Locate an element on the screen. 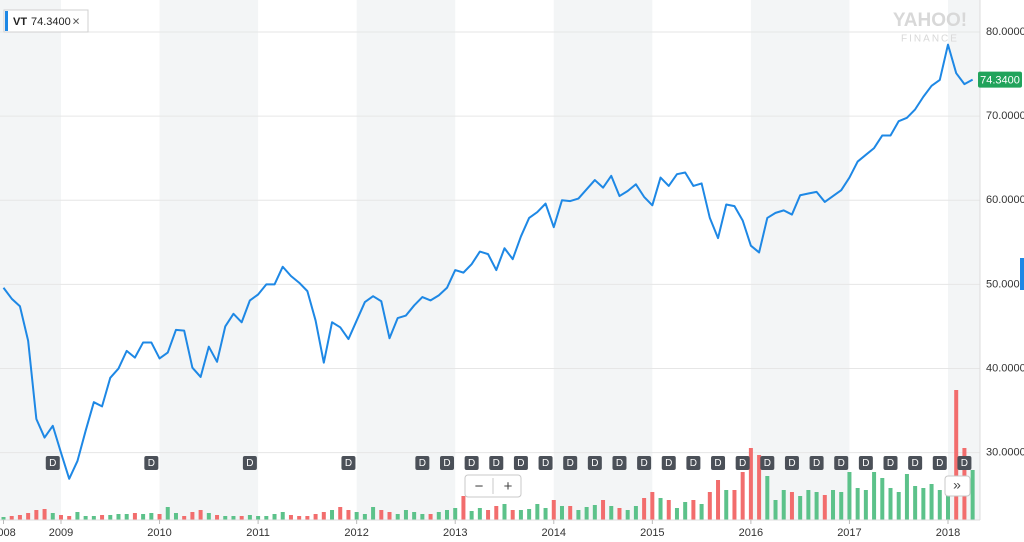 The image size is (1024, 542). y-tick-label: 80.0000 is located at coordinates (1005, 32).